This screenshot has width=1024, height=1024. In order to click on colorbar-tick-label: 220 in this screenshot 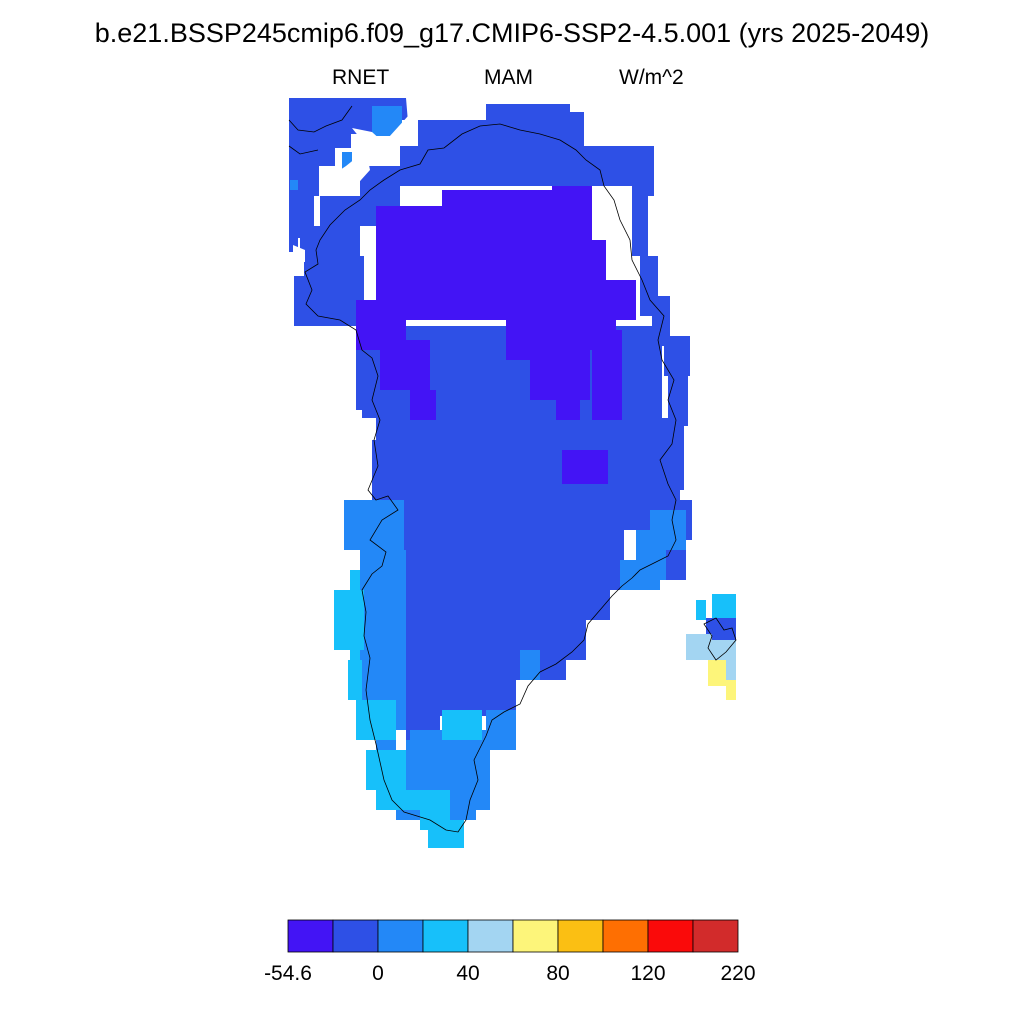, I will do `click(737, 973)`.